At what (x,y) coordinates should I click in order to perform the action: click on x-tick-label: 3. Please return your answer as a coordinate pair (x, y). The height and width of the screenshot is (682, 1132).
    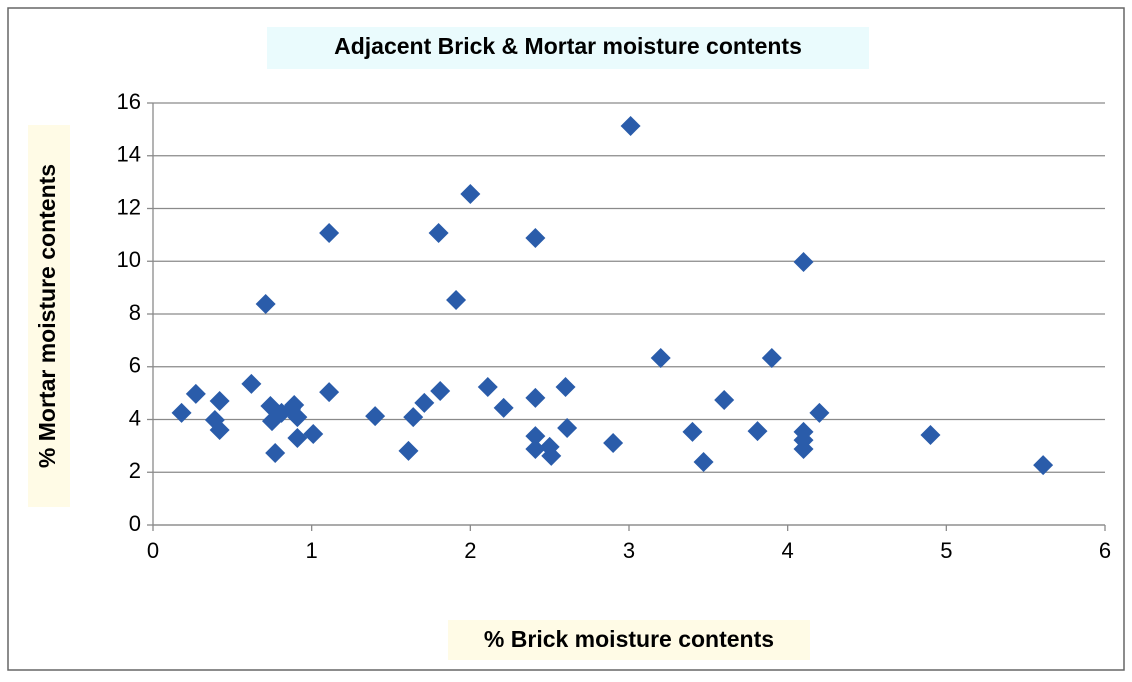
    Looking at the image, I should click on (629, 550).